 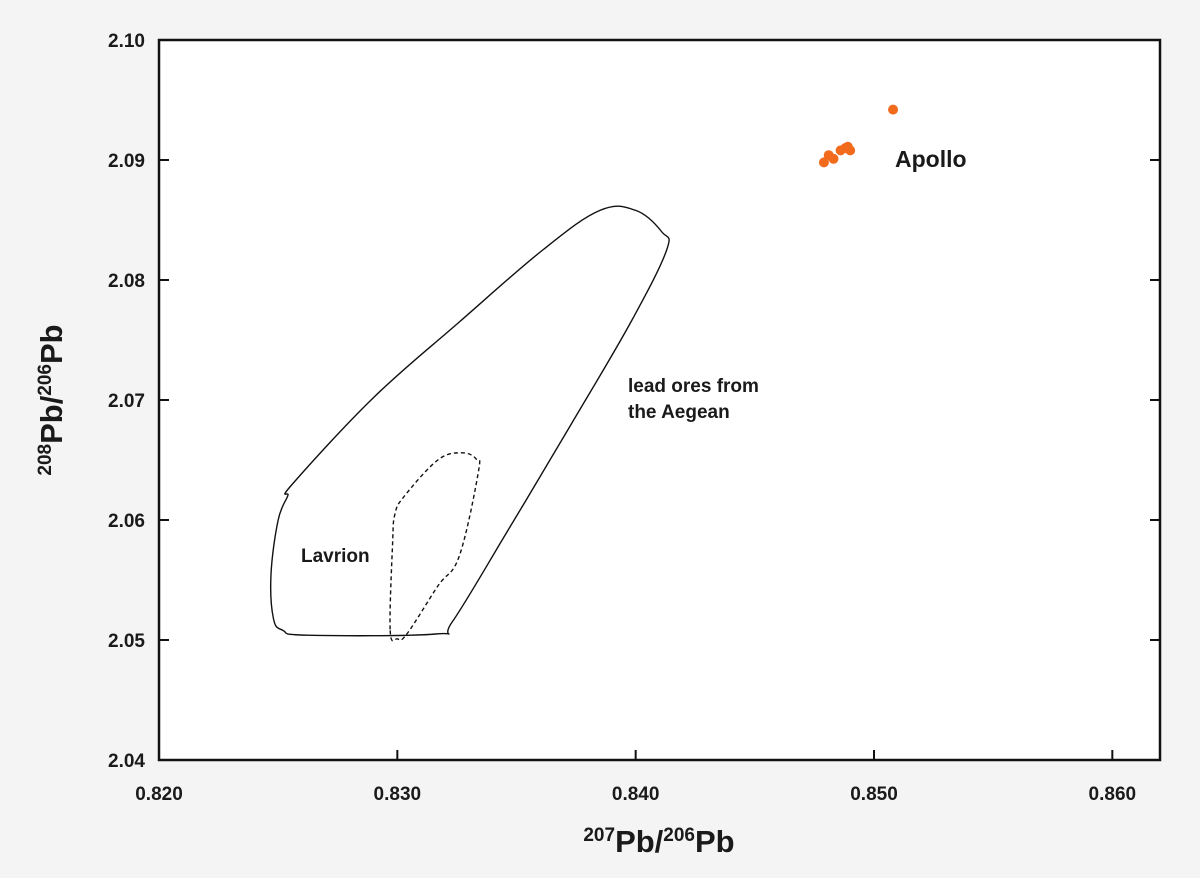 What do you see at coordinates (126, 401) in the screenshot?
I see `y-tick-label: 2.07` at bounding box center [126, 401].